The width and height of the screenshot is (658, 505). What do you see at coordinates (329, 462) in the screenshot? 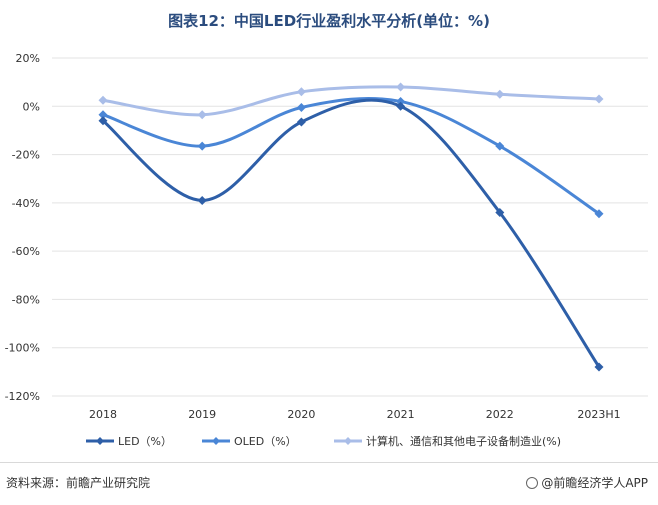
I see `footer-divider` at bounding box center [329, 462].